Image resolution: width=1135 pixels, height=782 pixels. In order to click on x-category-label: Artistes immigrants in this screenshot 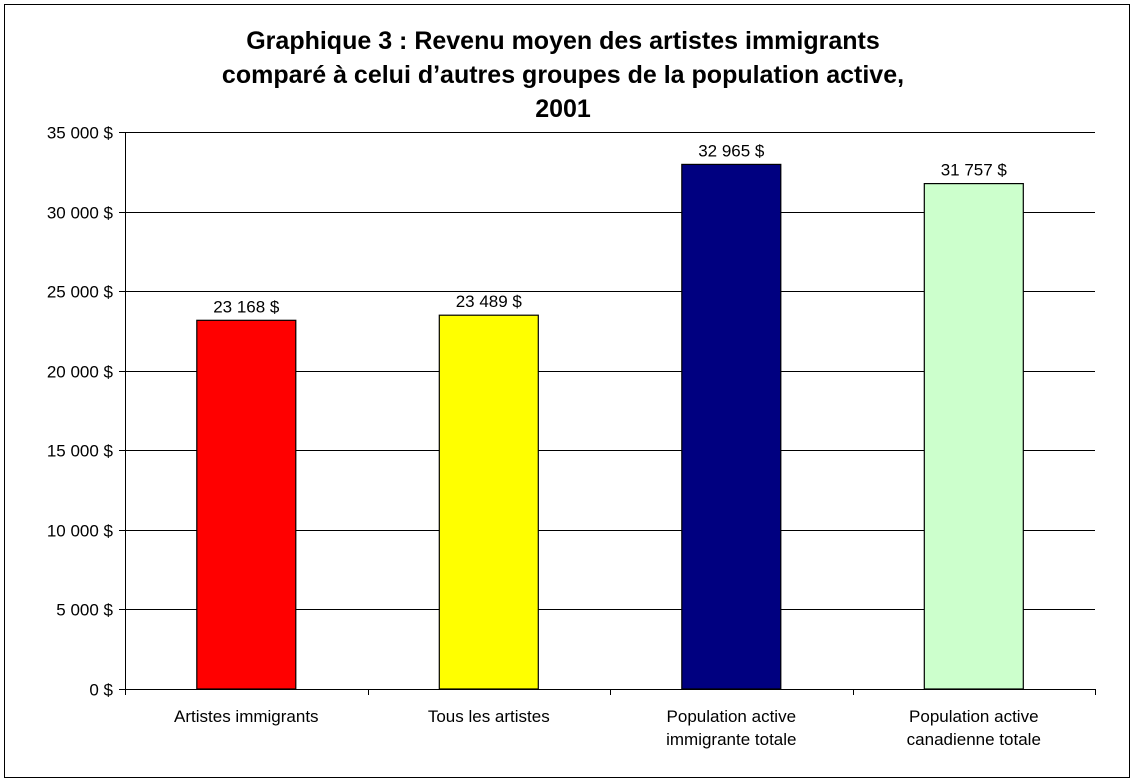, I will do `click(246, 716)`.